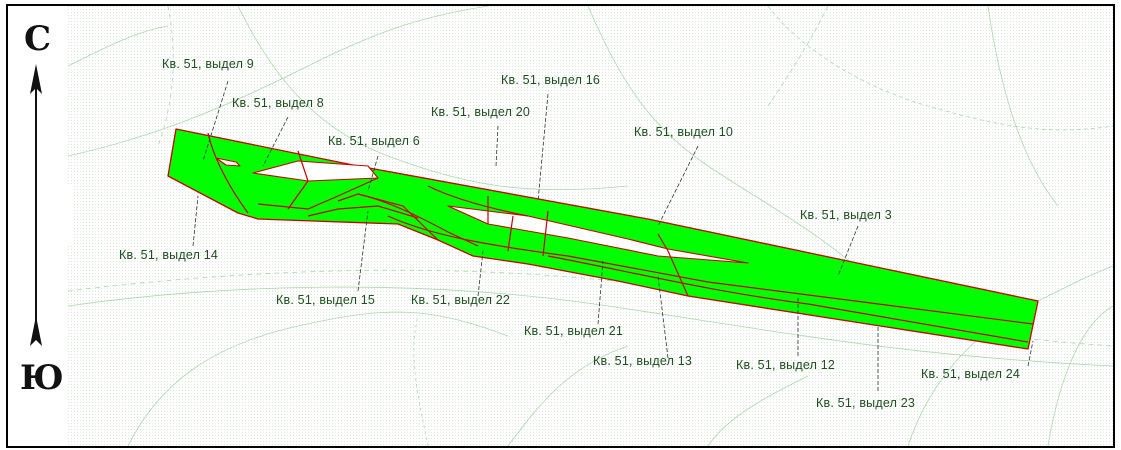  What do you see at coordinates (38, 39) in the screenshot?
I see `compass-north-label: С` at bounding box center [38, 39].